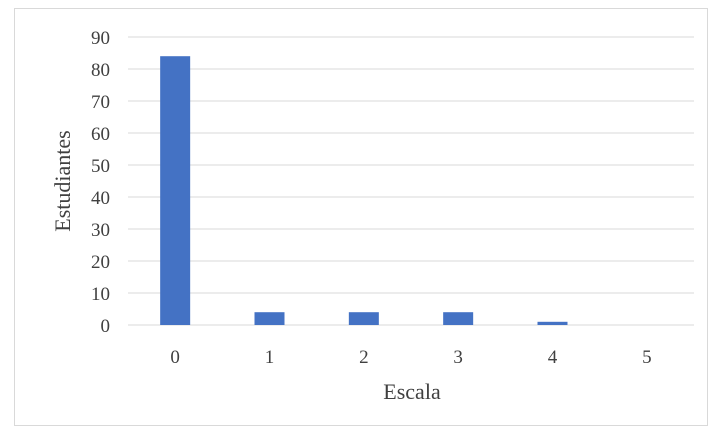  What do you see at coordinates (270, 357) in the screenshot?
I see `x-tick-label: 1` at bounding box center [270, 357].